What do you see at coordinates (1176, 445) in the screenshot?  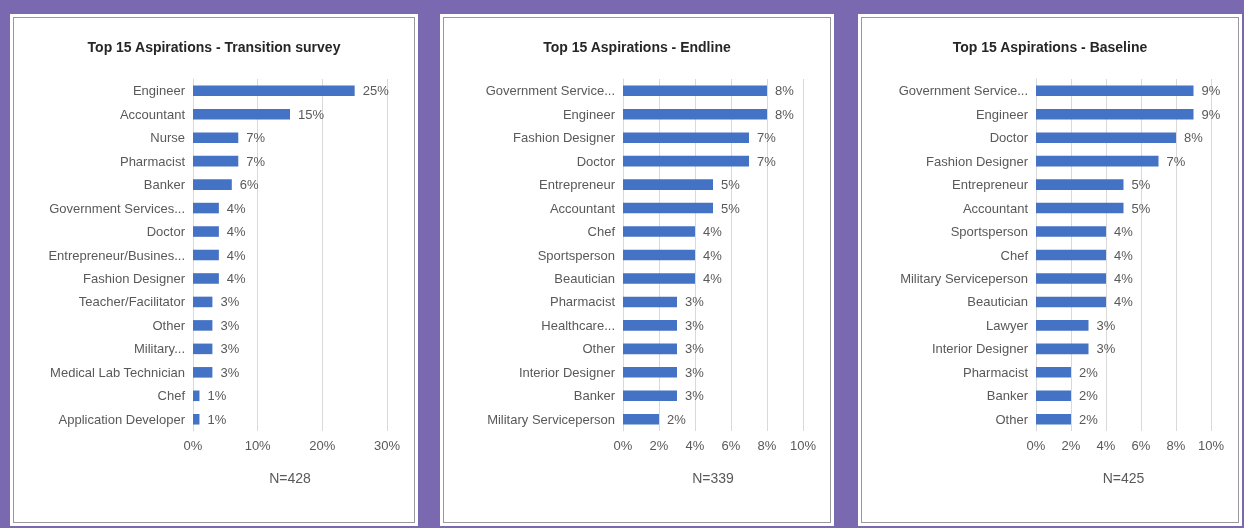 I see `x-tick-label: 8%` at bounding box center [1176, 445].